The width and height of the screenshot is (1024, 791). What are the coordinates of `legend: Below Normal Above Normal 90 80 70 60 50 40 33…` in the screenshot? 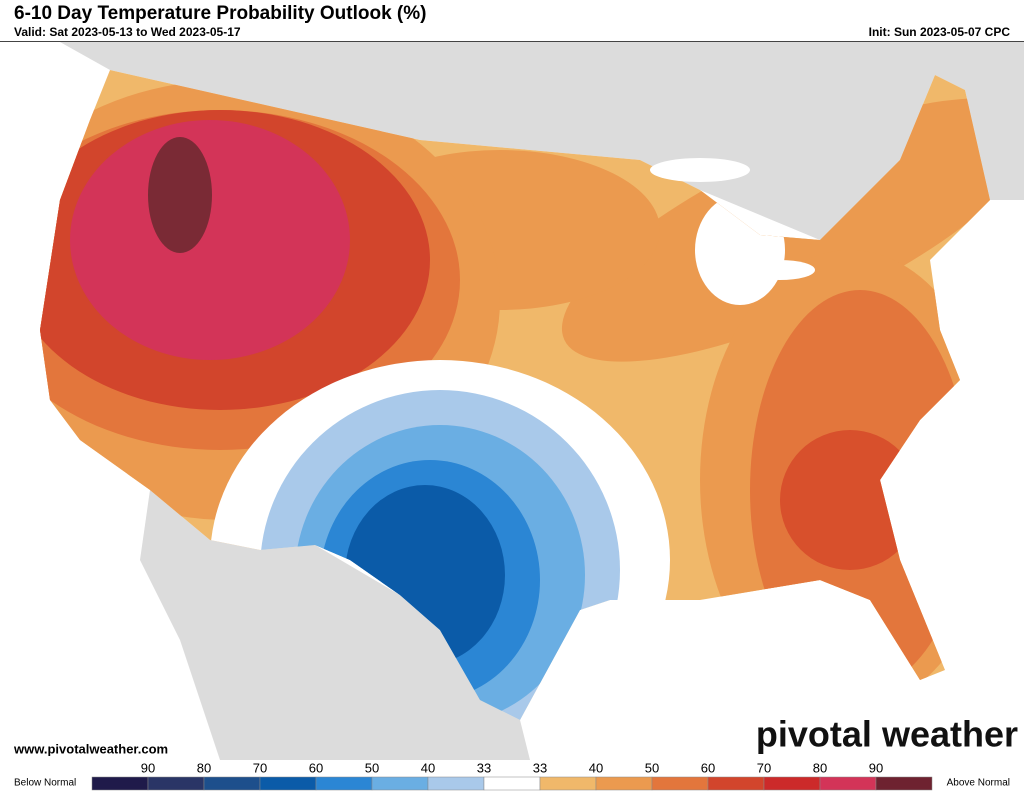 It's located at (512, 775).